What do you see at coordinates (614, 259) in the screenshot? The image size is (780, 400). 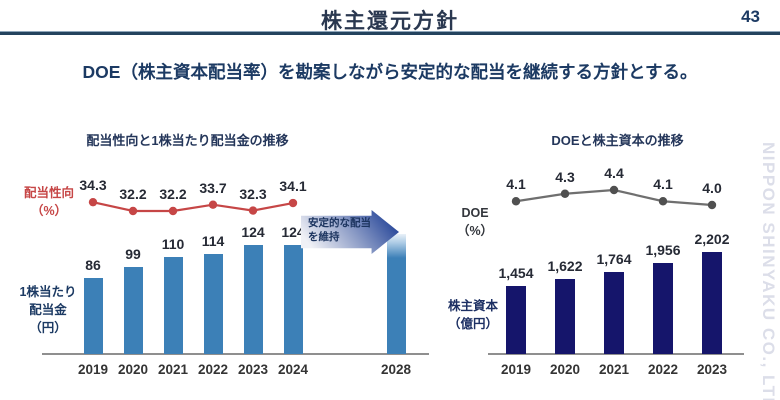 I see `bar-value-label: 1,764` at bounding box center [614, 259].